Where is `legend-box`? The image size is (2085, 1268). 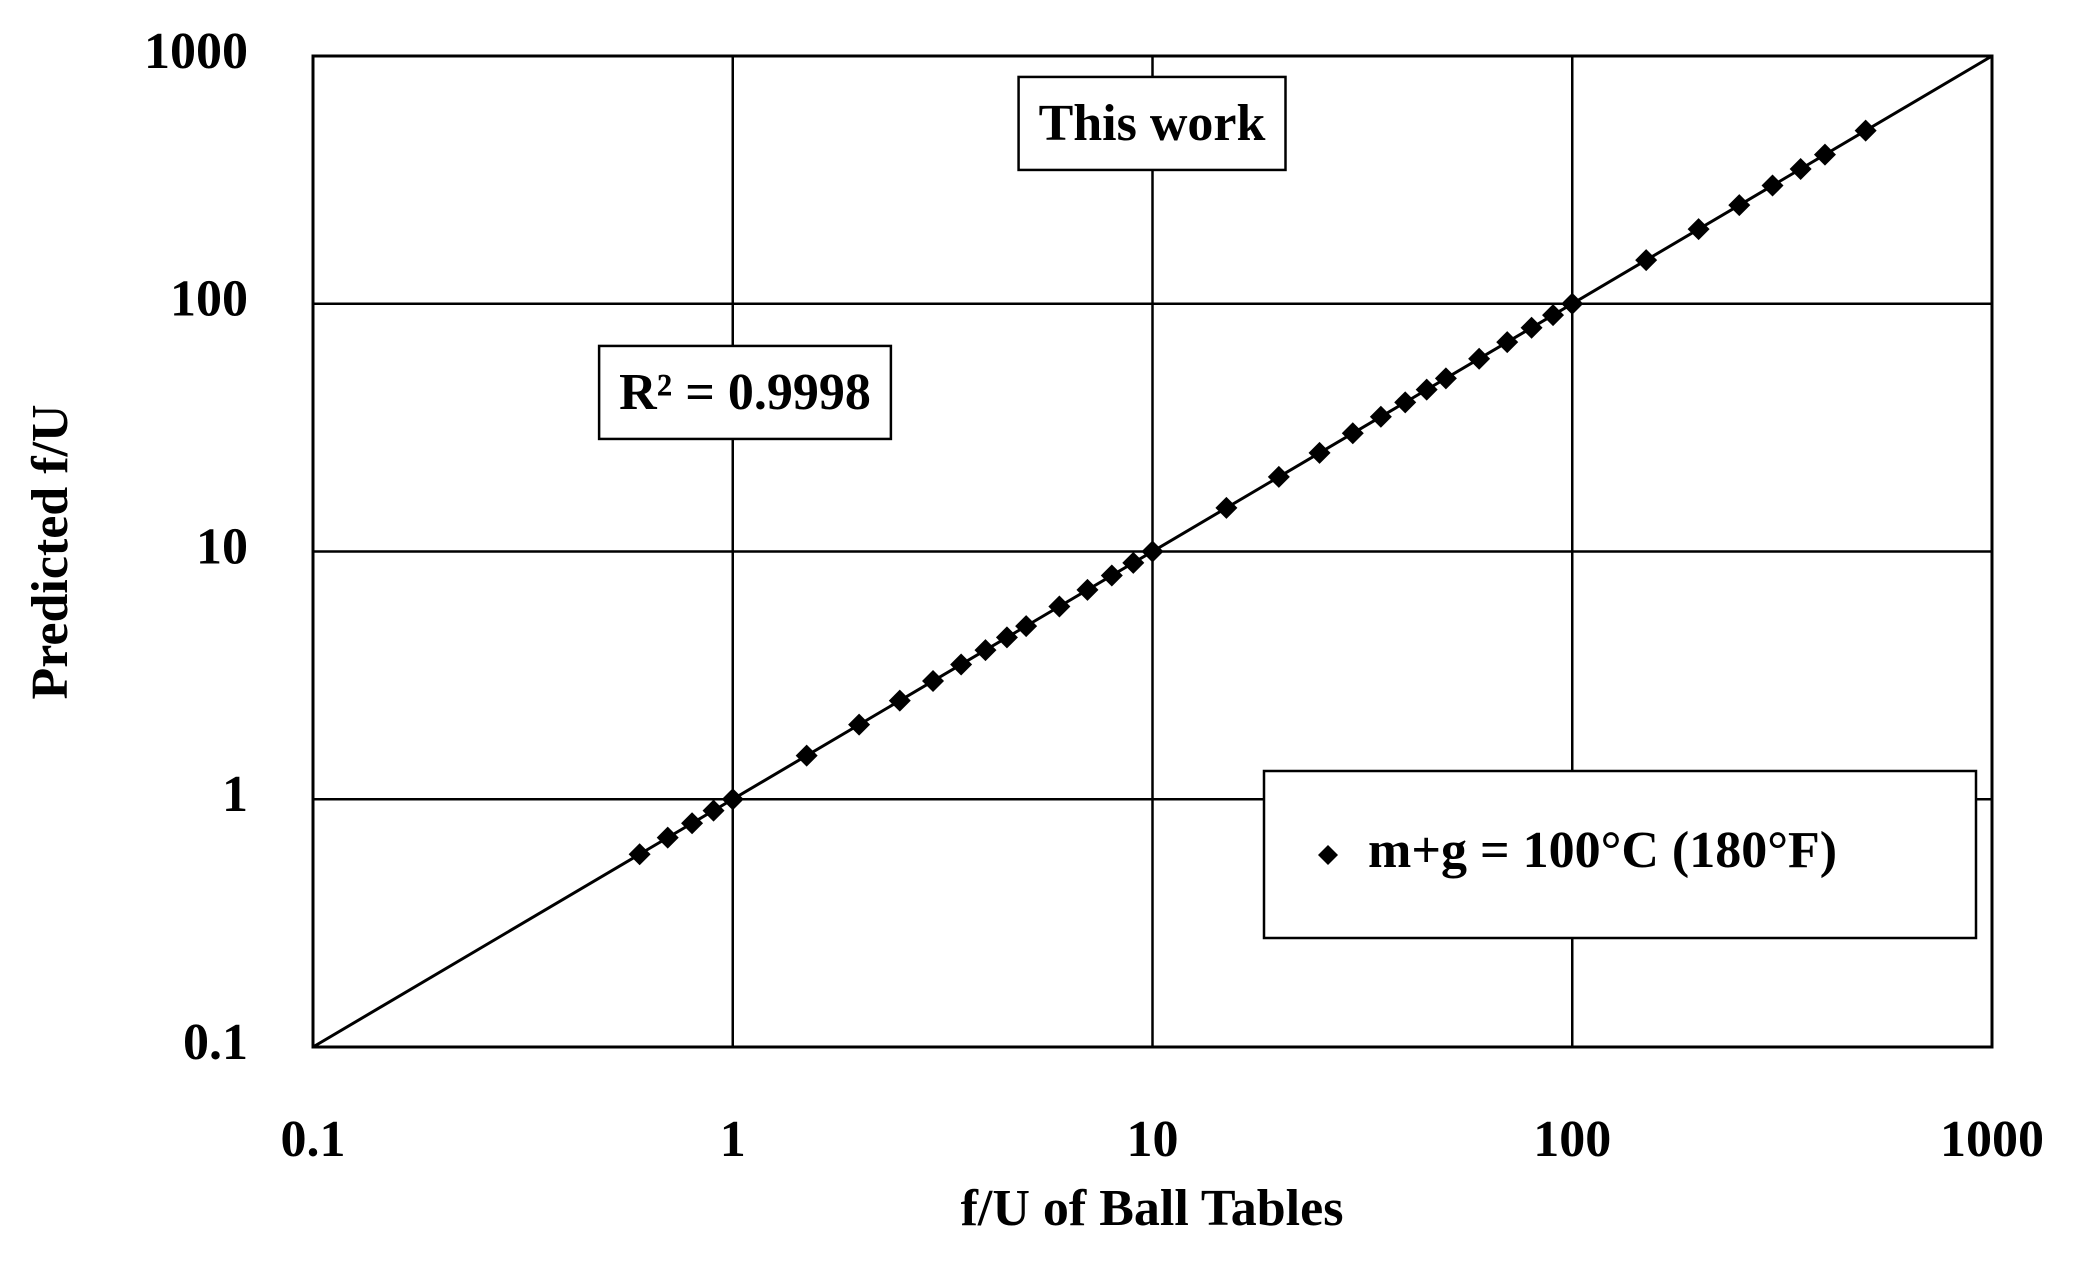 legend-box is located at coordinates (1620, 854).